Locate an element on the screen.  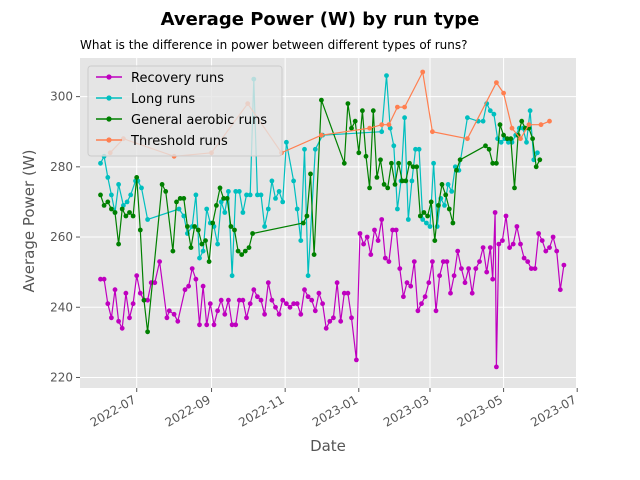
legend-item: Recovery runs is located at coordinates (160, 78).